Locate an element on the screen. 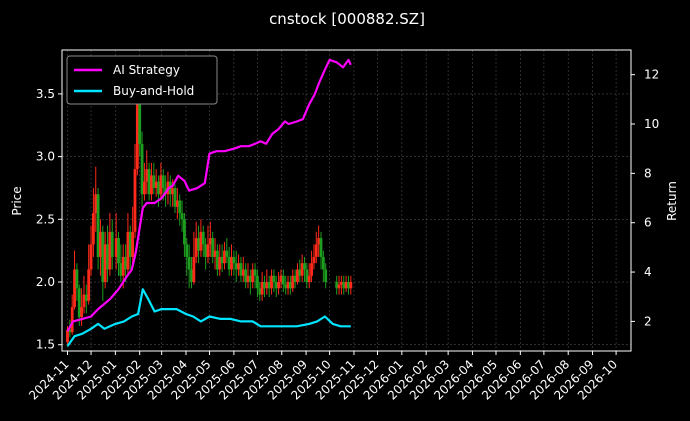 The image size is (690, 421). y-left-tick-label: 2.0 is located at coordinates (45, 282).